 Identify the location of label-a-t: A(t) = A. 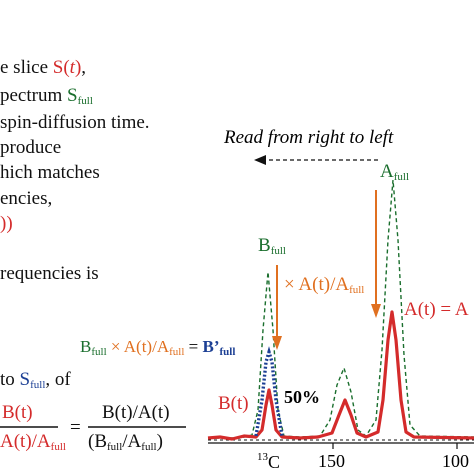
(436, 309).